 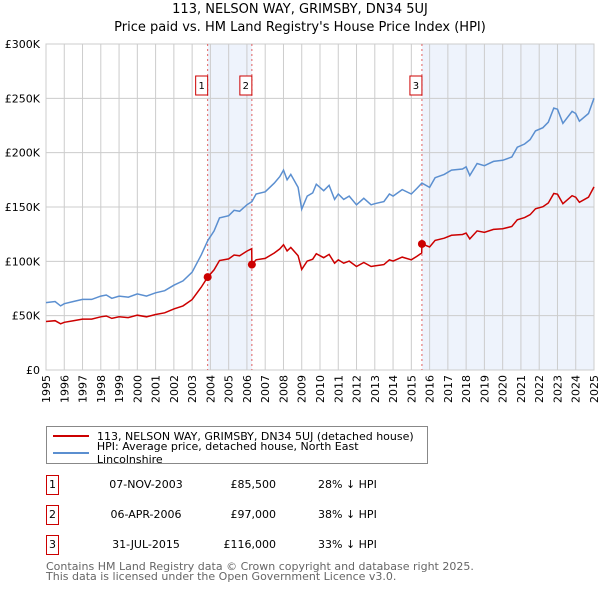 I want to click on x-tick-label: 2023, so click(x=557, y=389).